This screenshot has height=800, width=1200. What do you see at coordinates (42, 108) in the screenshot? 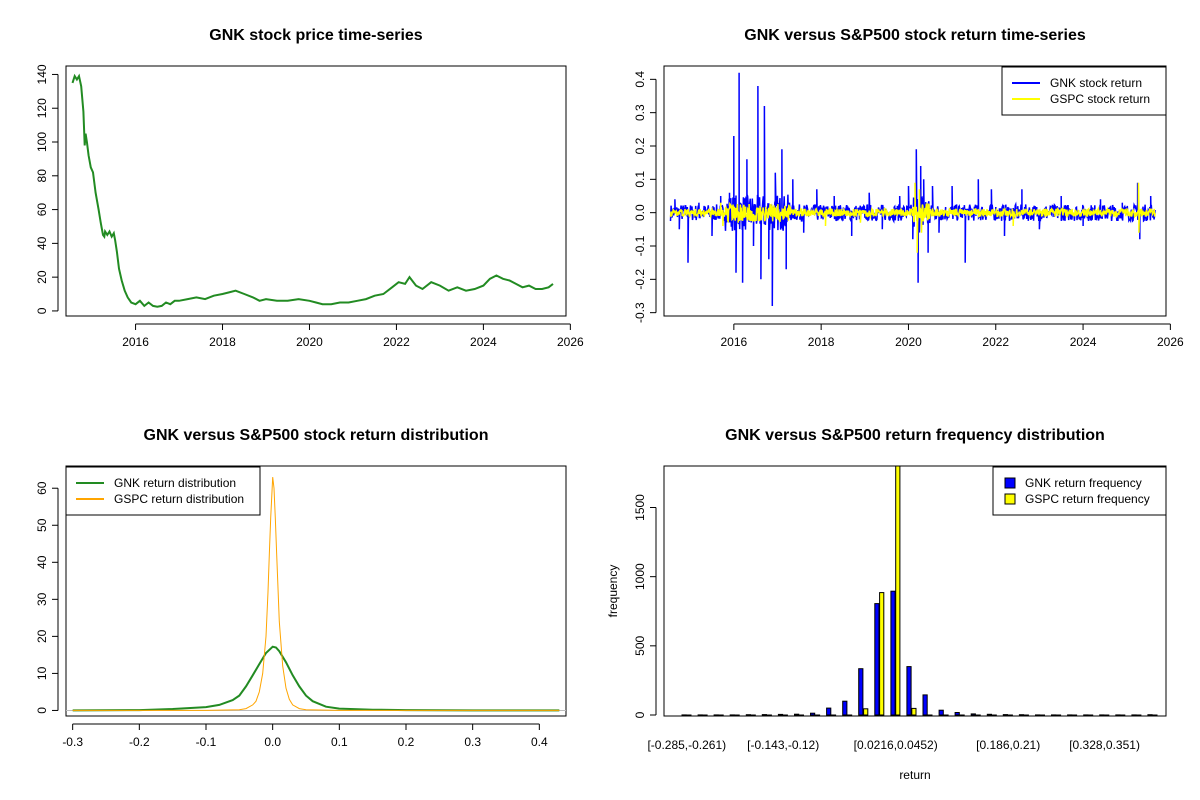
I see `y-tick-label: 120` at bounding box center [42, 108].